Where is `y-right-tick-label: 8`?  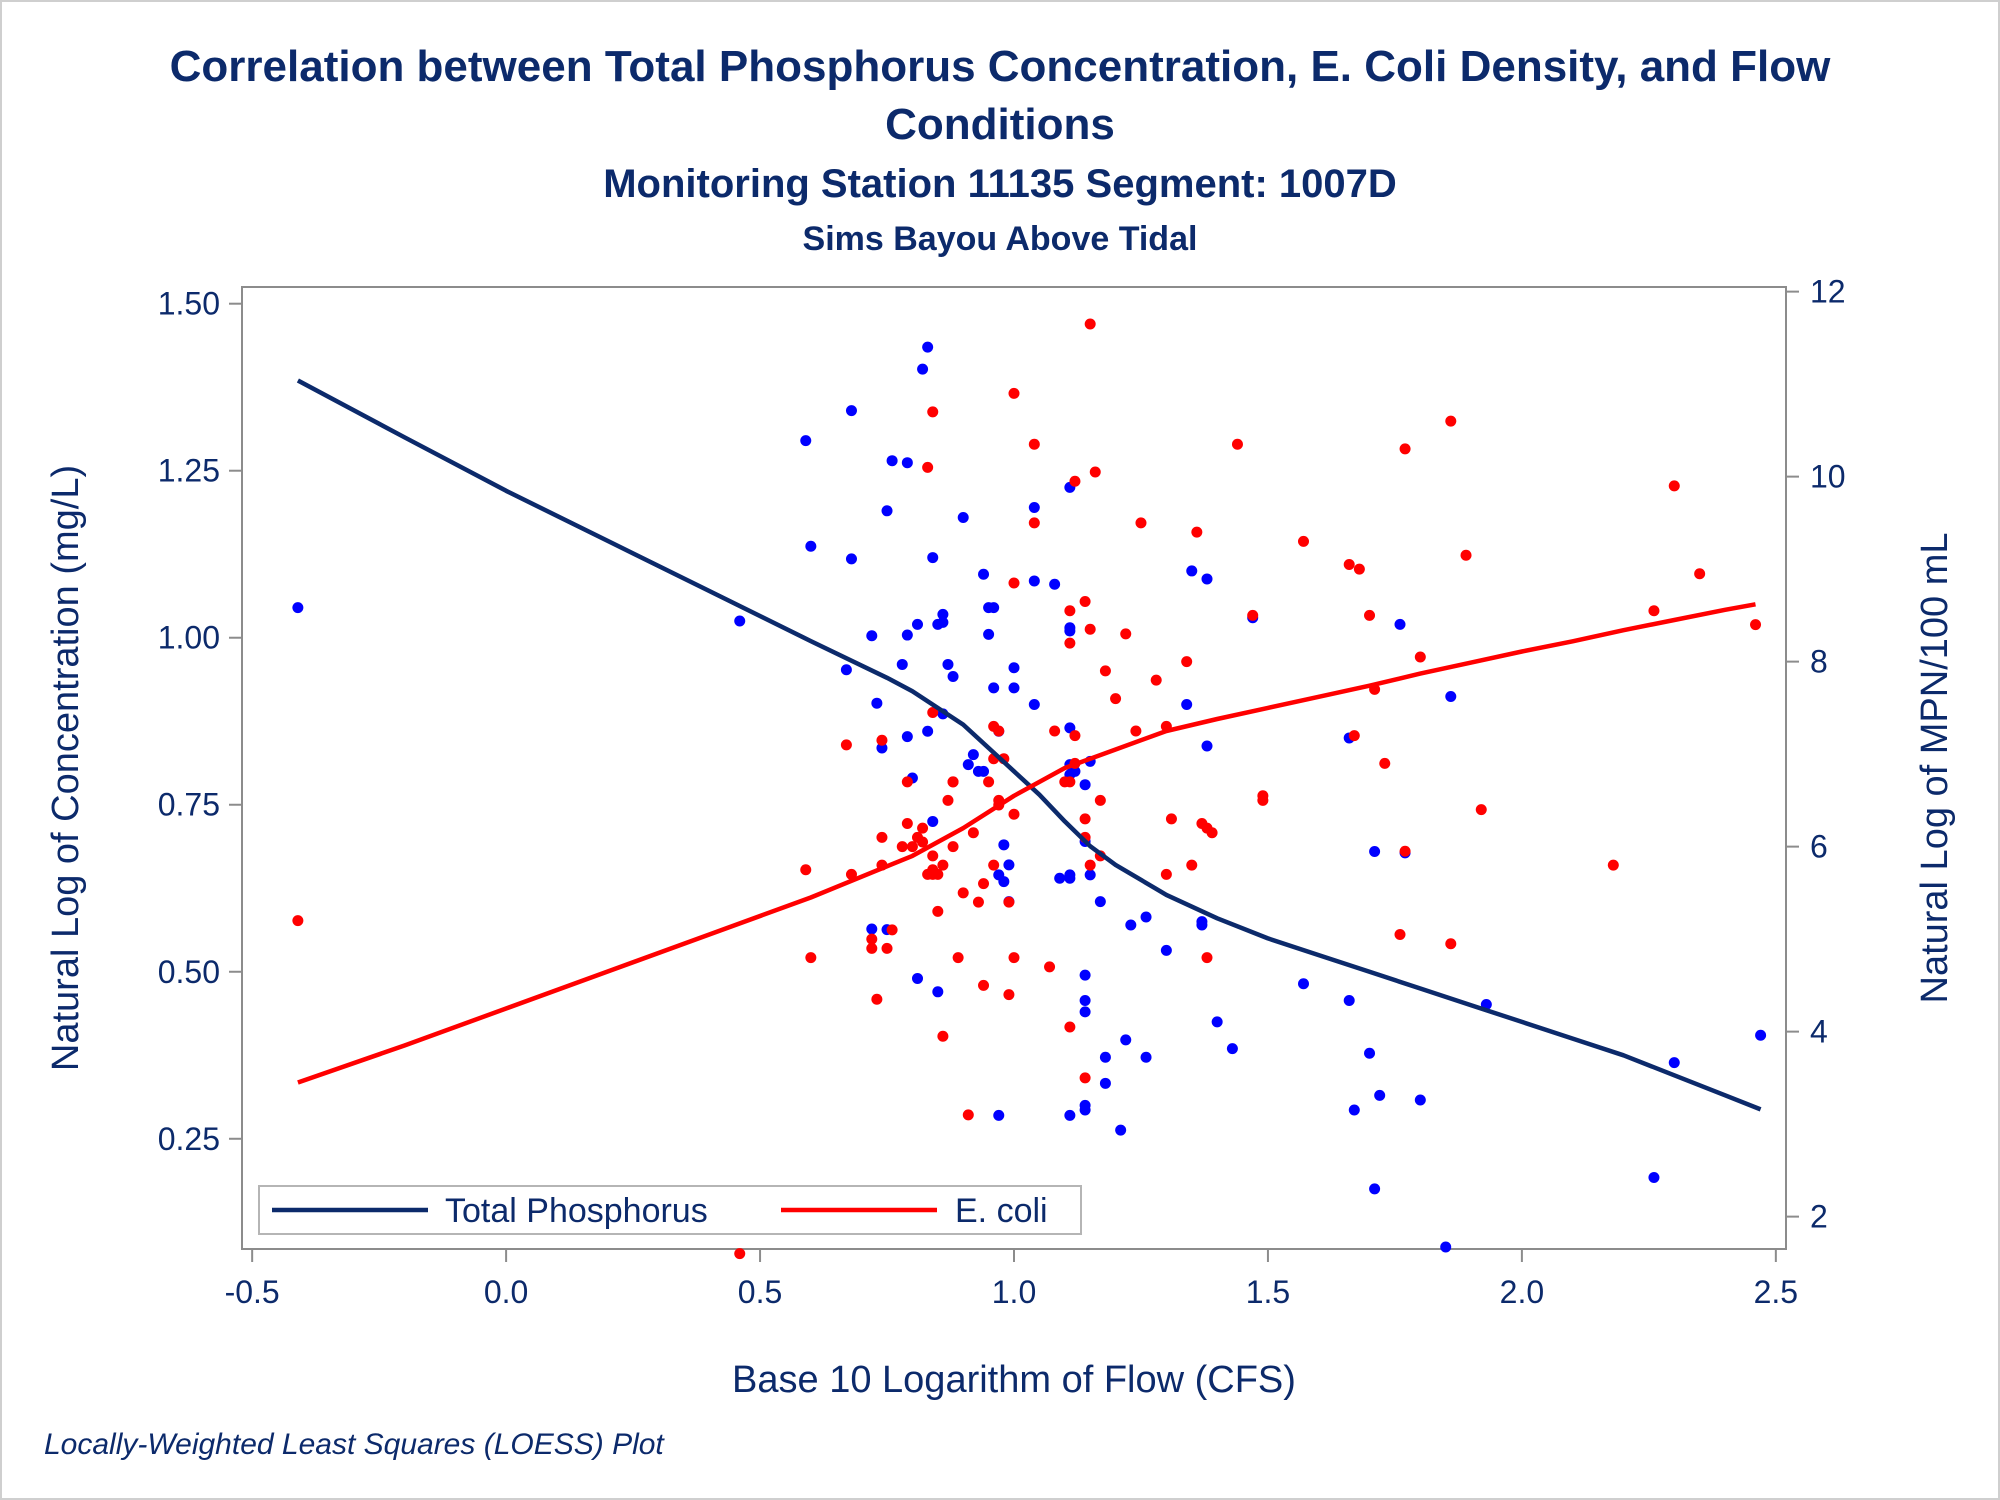
y-right-tick-label: 8 is located at coordinates (1819, 662).